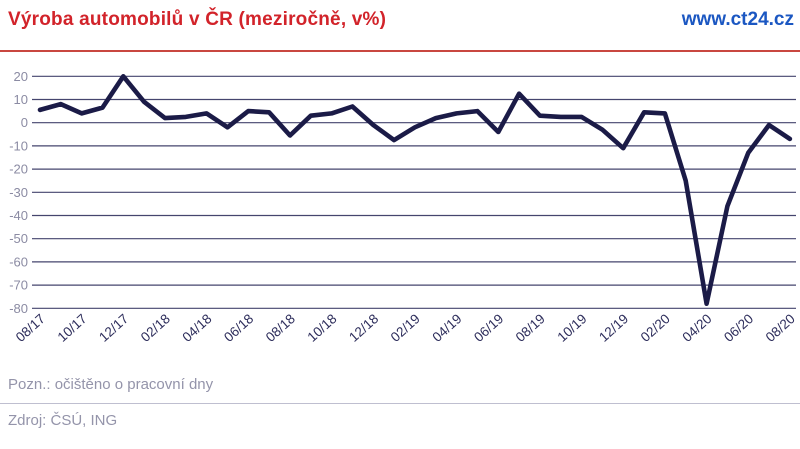 This screenshot has width=800, height=449. I want to click on chart-note: Pozn.: očištěno o pracovní dny, so click(111, 384).